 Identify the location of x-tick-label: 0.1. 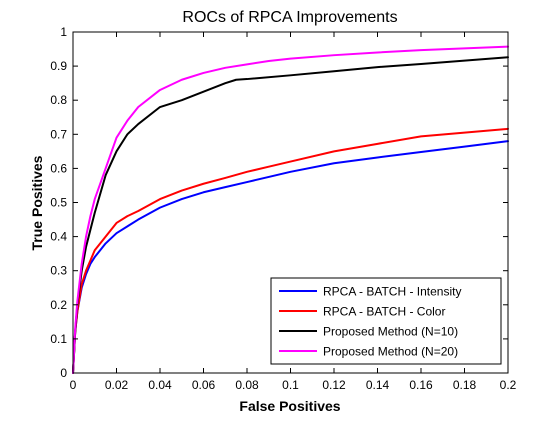
(290, 385).